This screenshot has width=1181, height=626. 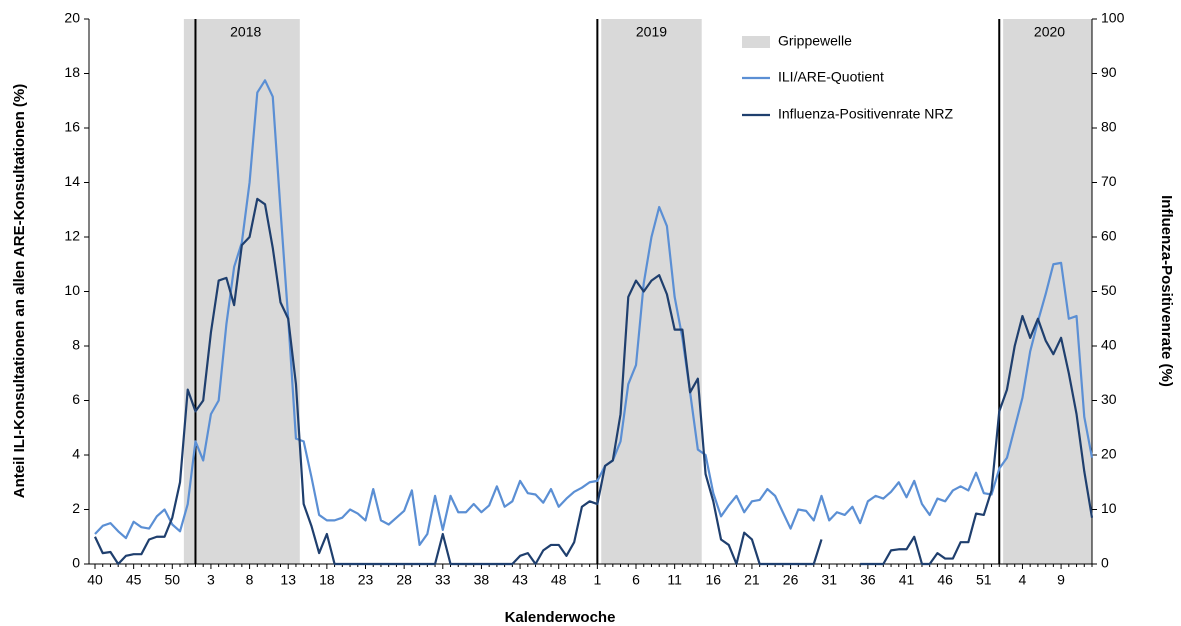 What do you see at coordinates (560, 617) in the screenshot?
I see `x-axis-title: Kalenderwoche` at bounding box center [560, 617].